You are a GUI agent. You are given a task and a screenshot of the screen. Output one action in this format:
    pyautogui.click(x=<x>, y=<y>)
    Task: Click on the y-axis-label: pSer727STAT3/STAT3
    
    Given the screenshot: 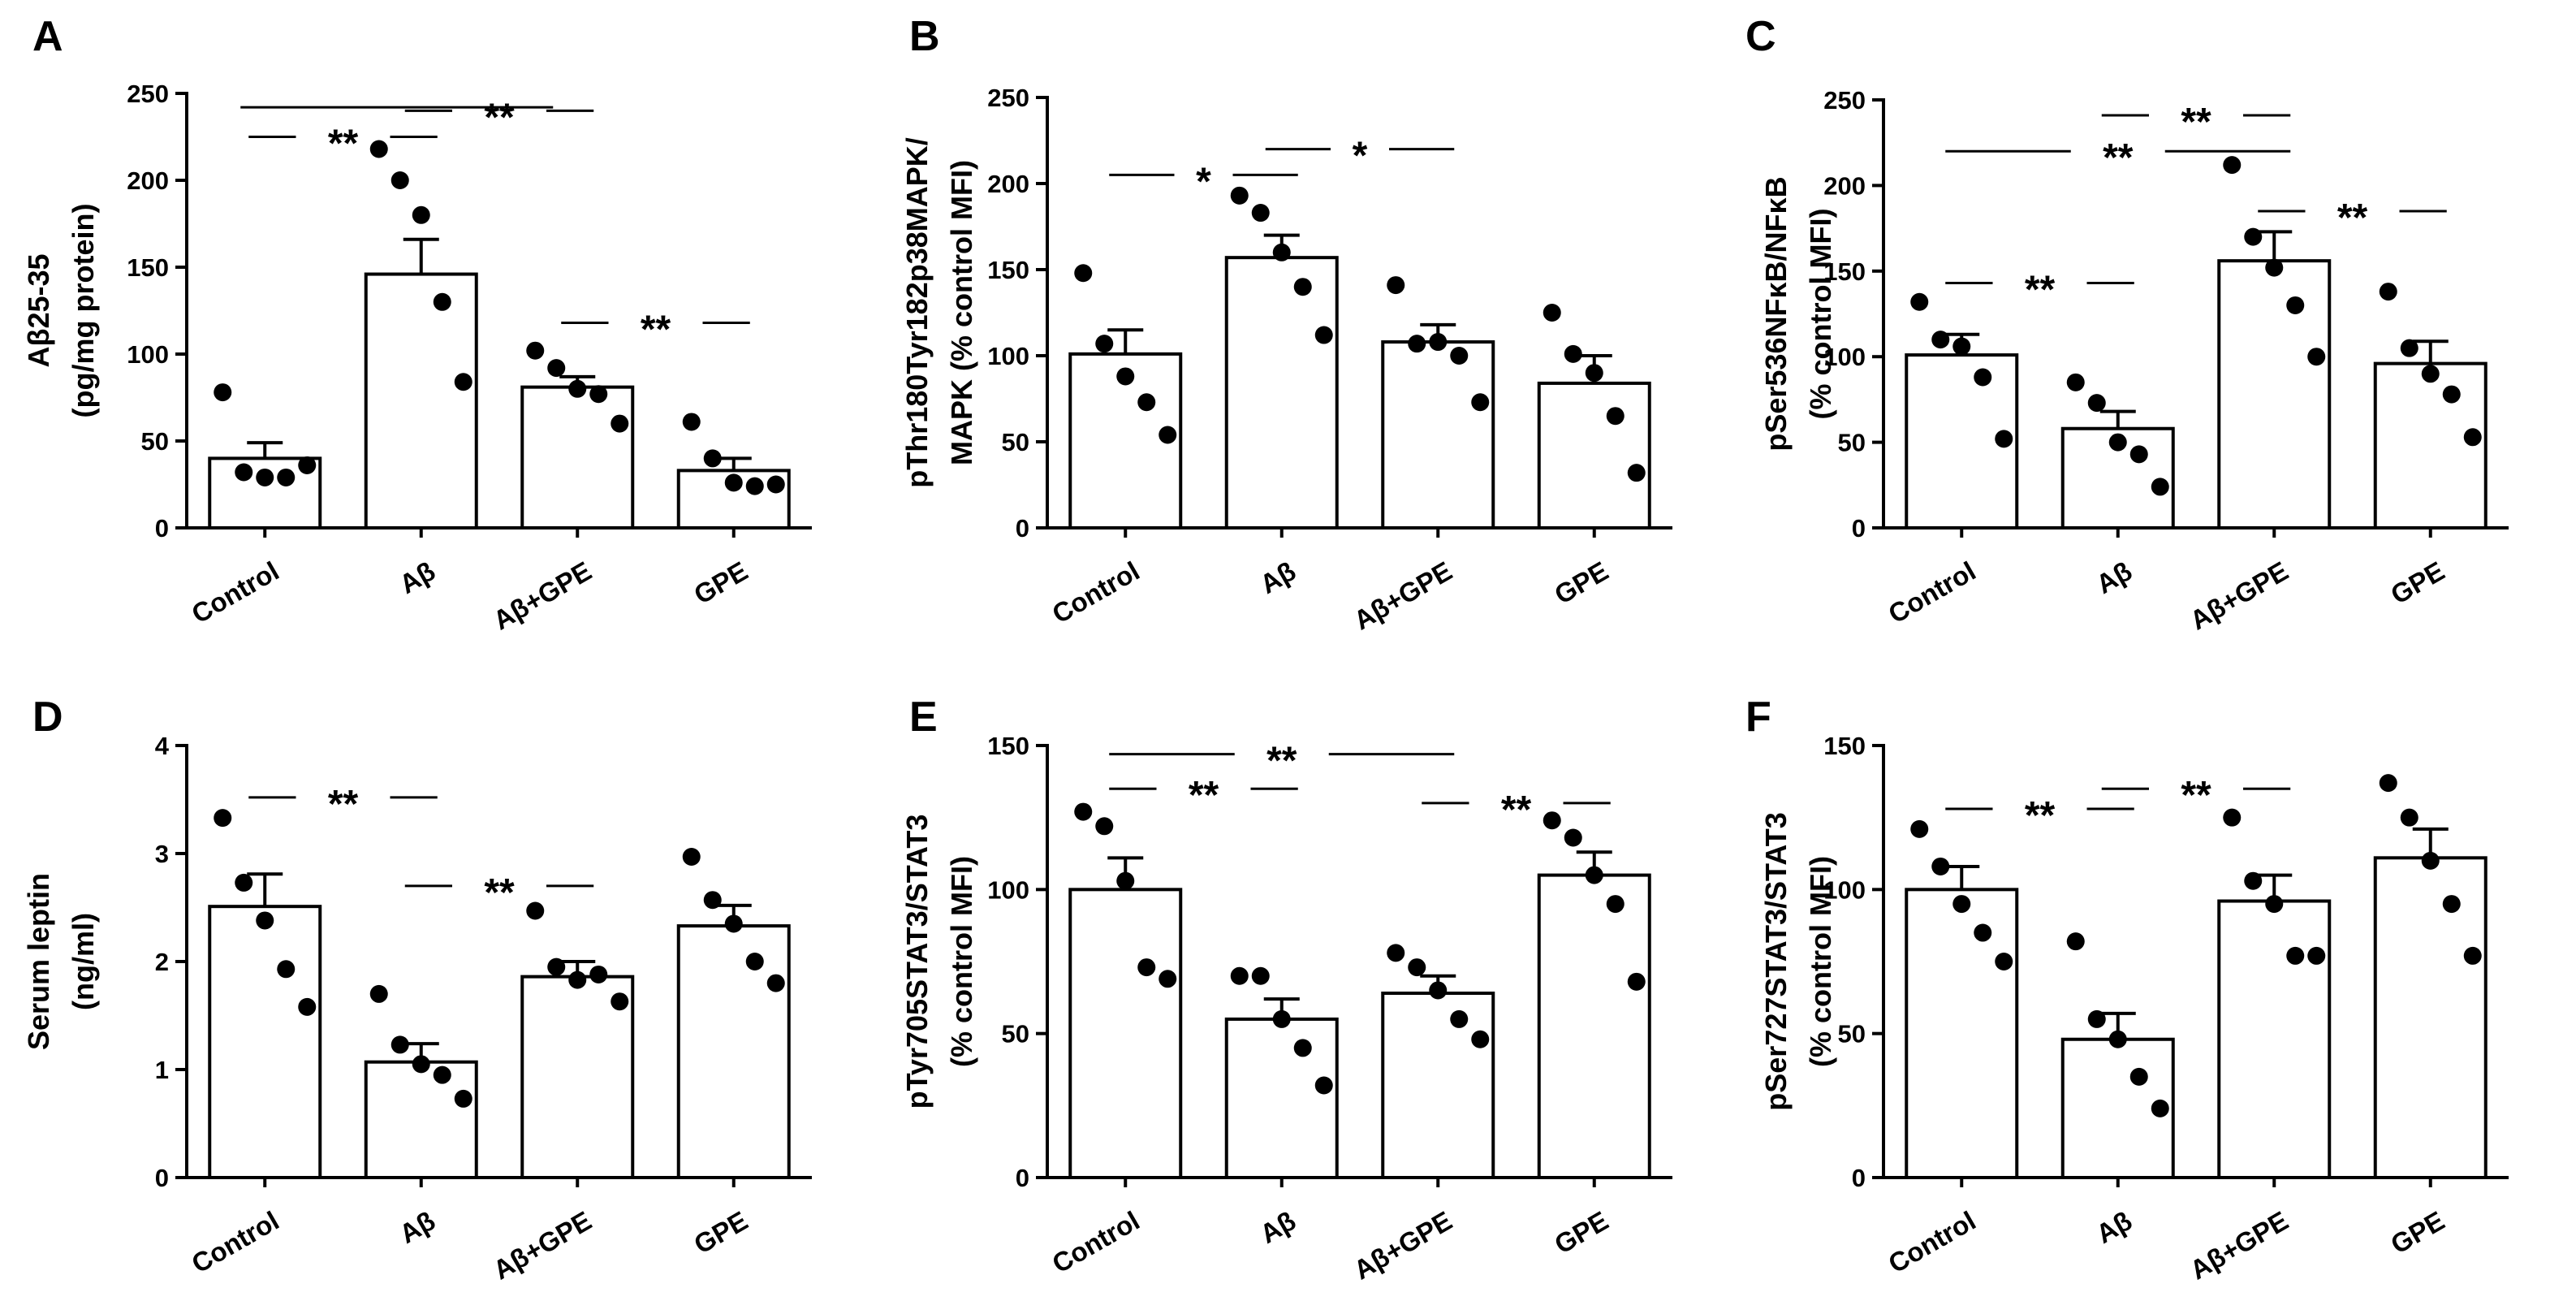 What is the action you would take?
    pyautogui.click(x=1776, y=961)
    